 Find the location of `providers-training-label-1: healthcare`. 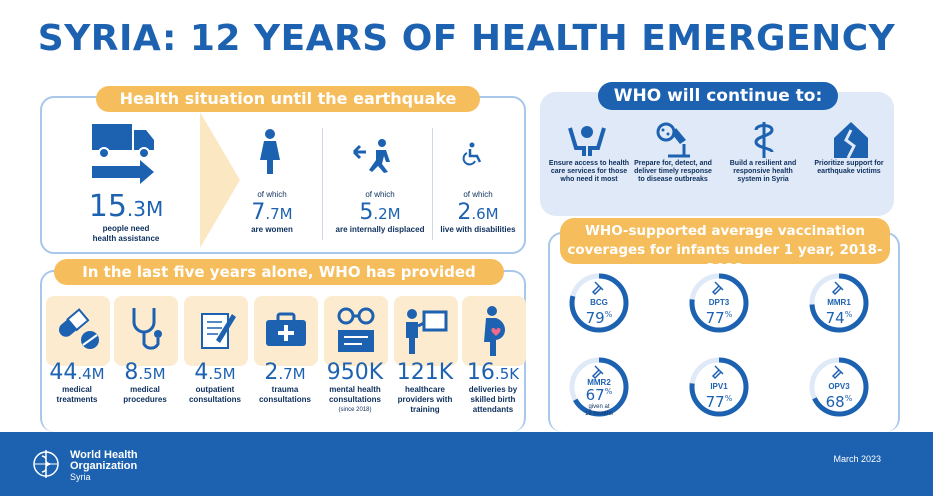

providers-training-label-1: healthcare is located at coordinates (425, 389).